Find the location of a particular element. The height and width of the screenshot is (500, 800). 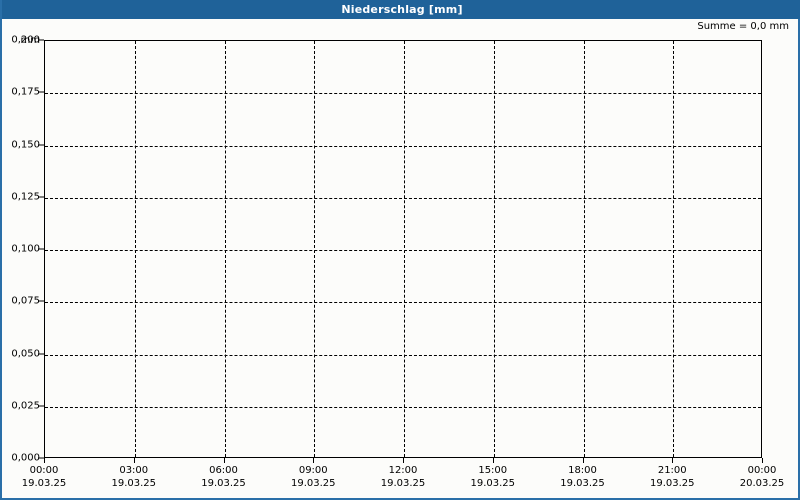

y-axis-tick-label: 0,050 is located at coordinates (25, 353).